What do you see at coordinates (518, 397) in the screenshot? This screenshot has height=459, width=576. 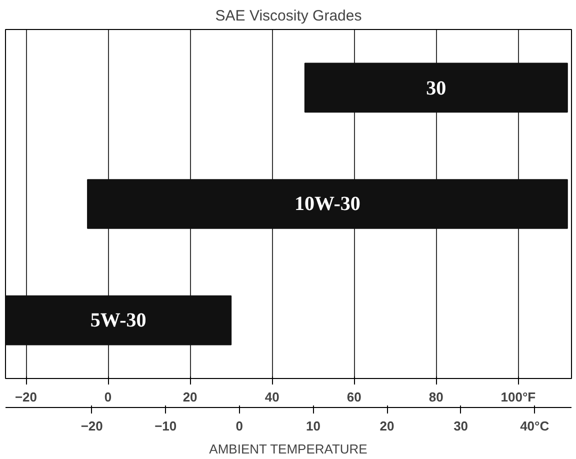 I see `x-tick-label: 100°F` at bounding box center [518, 397].